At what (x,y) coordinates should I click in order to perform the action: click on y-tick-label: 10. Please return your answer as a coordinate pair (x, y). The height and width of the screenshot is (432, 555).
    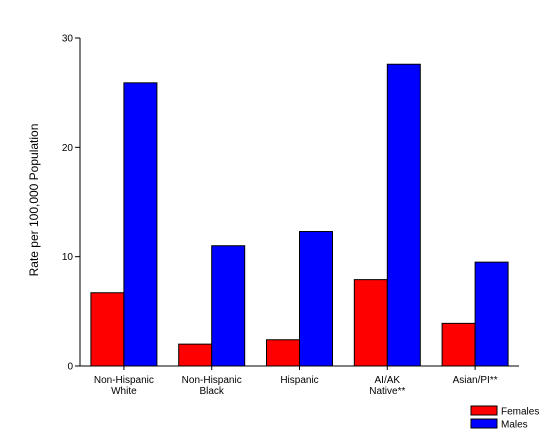
    Looking at the image, I should click on (68, 257).